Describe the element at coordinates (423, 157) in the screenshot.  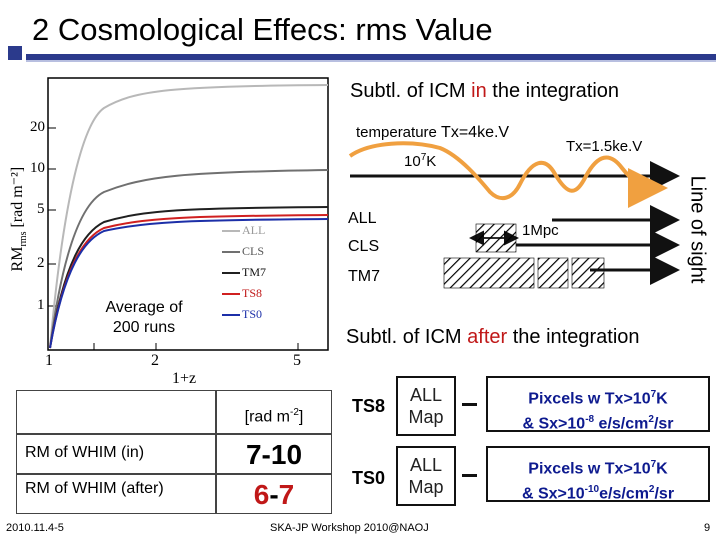
I see `temp-base-exp: 7` at that location.